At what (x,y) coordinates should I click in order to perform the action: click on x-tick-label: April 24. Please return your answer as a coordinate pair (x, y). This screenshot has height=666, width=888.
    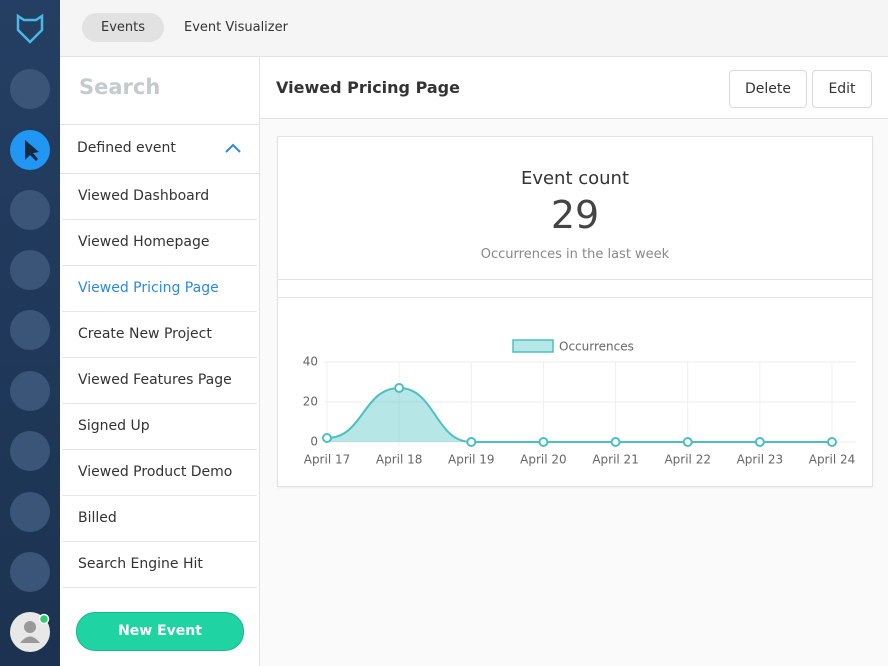
    Looking at the image, I should click on (832, 460).